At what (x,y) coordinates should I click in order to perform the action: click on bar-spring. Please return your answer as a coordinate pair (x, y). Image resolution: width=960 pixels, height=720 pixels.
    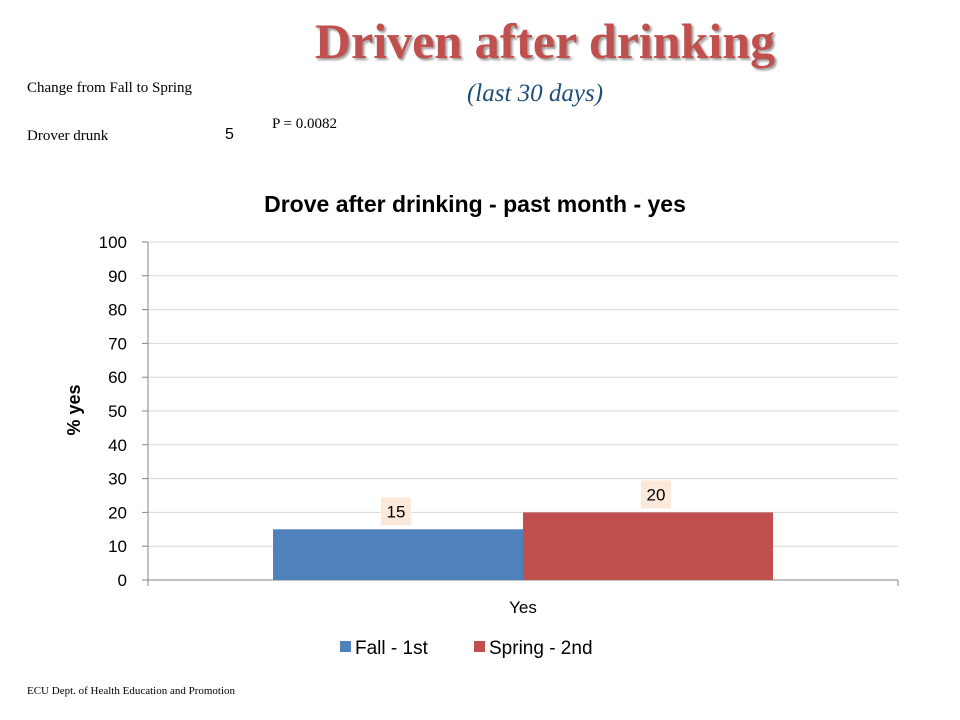
    Looking at the image, I should click on (648, 546).